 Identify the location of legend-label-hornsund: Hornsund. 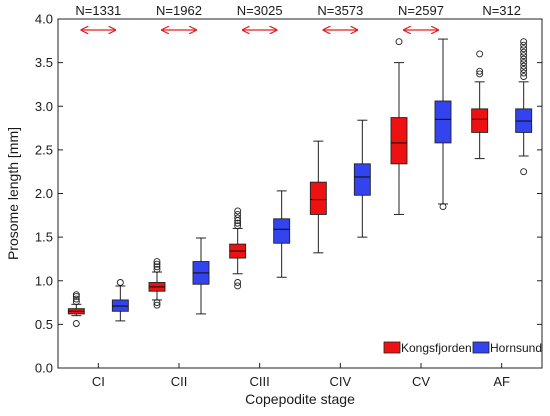
(516, 348).